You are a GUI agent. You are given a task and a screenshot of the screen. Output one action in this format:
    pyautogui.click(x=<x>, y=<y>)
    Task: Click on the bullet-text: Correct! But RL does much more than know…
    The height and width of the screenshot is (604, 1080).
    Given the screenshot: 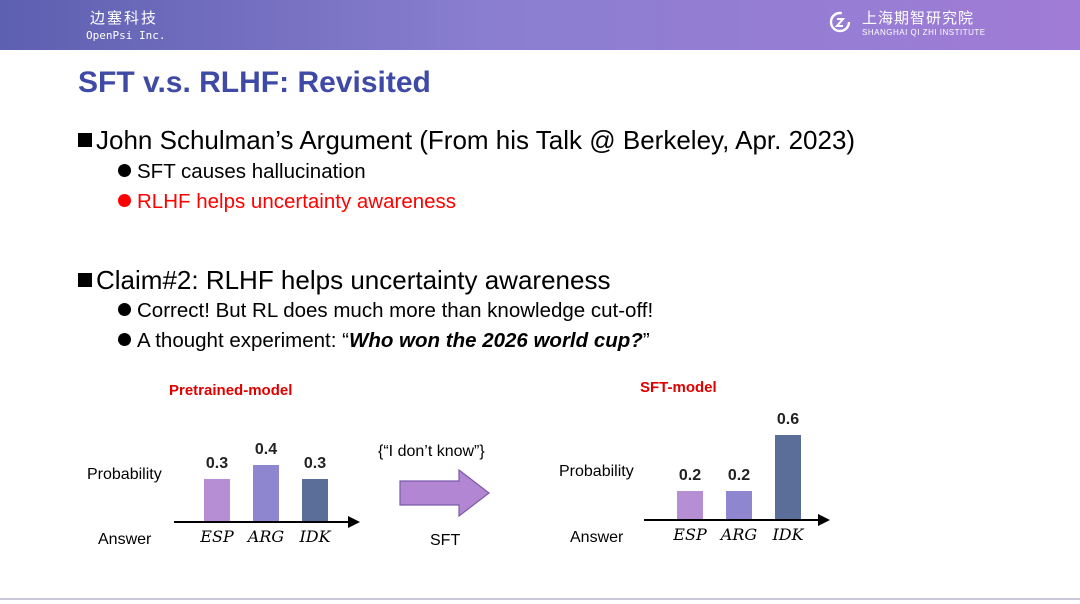 What is the action you would take?
    pyautogui.click(x=395, y=310)
    